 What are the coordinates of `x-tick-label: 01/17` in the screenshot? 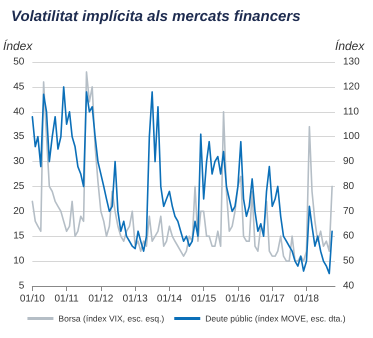 It's located at (273, 299).